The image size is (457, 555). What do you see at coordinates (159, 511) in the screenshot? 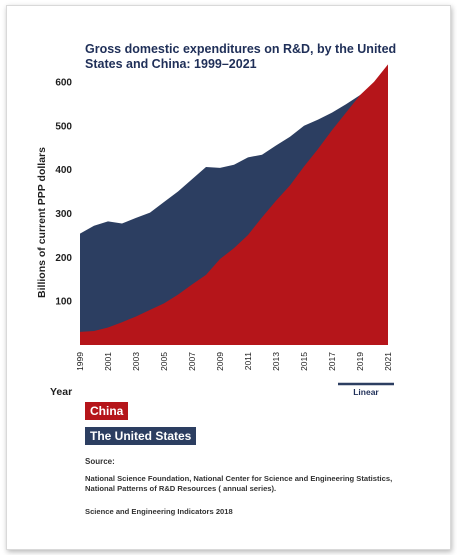
I see `source-indicators: Science and Engineering Indicators 2018` at bounding box center [159, 511].